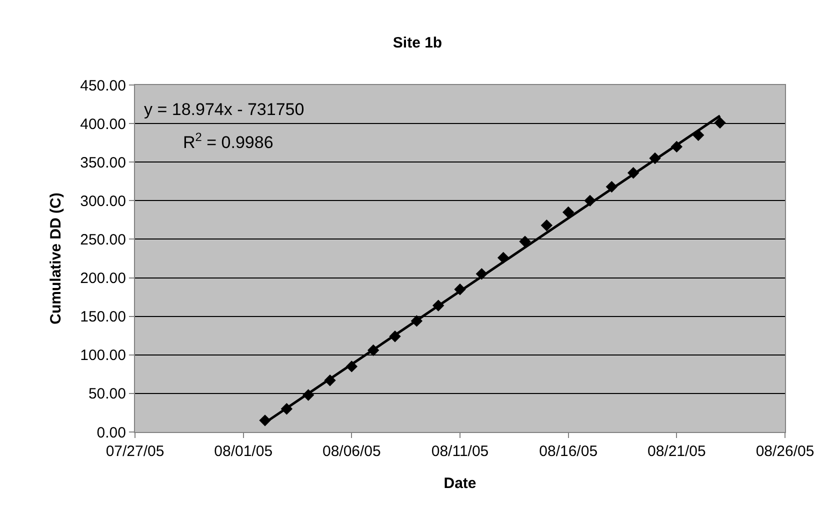  What do you see at coordinates (103, 239) in the screenshot?
I see `y-tick-label: 250.00` at bounding box center [103, 239].